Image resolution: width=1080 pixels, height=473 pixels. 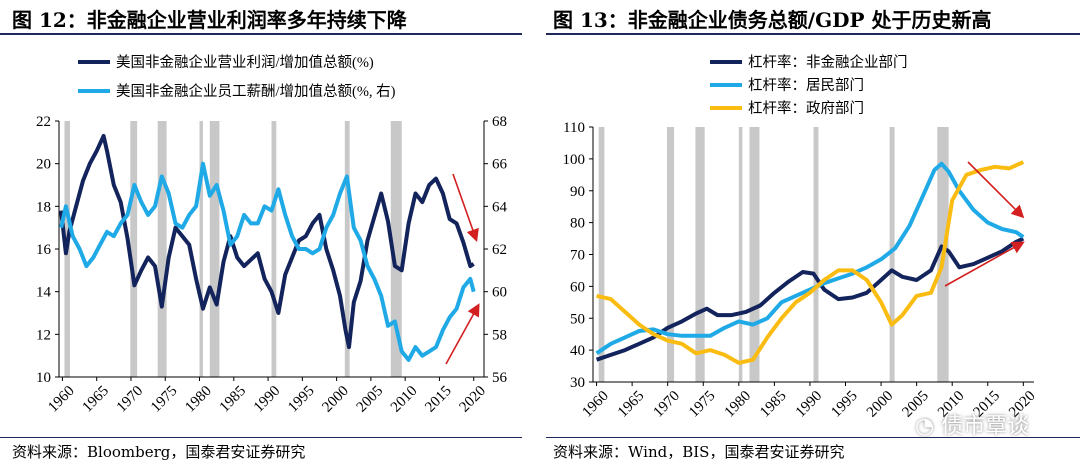 What do you see at coordinates (473, 399) in the screenshot?
I see `left-x-tick-label: 2020` at bounding box center [473, 399].